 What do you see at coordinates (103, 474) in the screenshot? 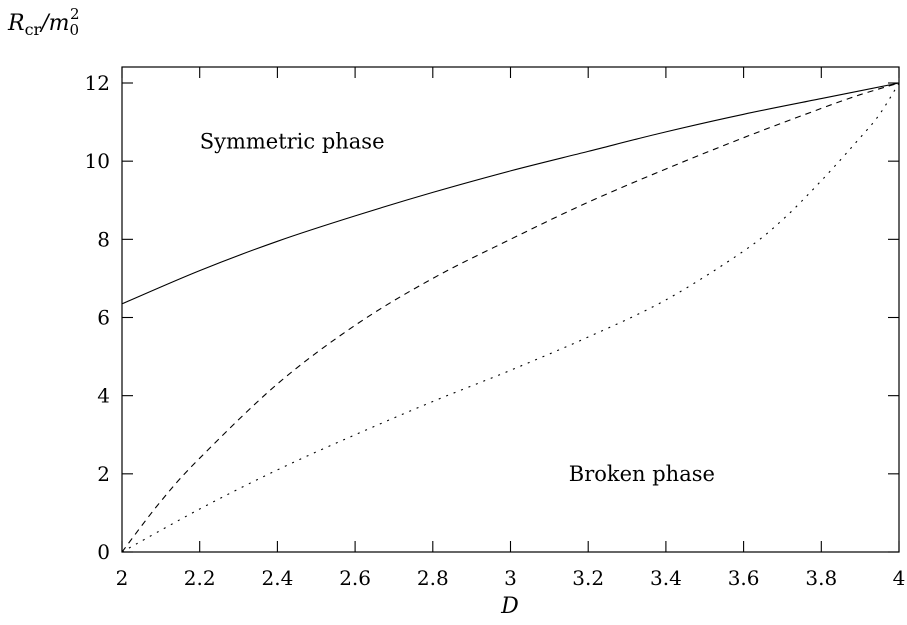
I see `y-tick-label: 2` at bounding box center [103, 474].